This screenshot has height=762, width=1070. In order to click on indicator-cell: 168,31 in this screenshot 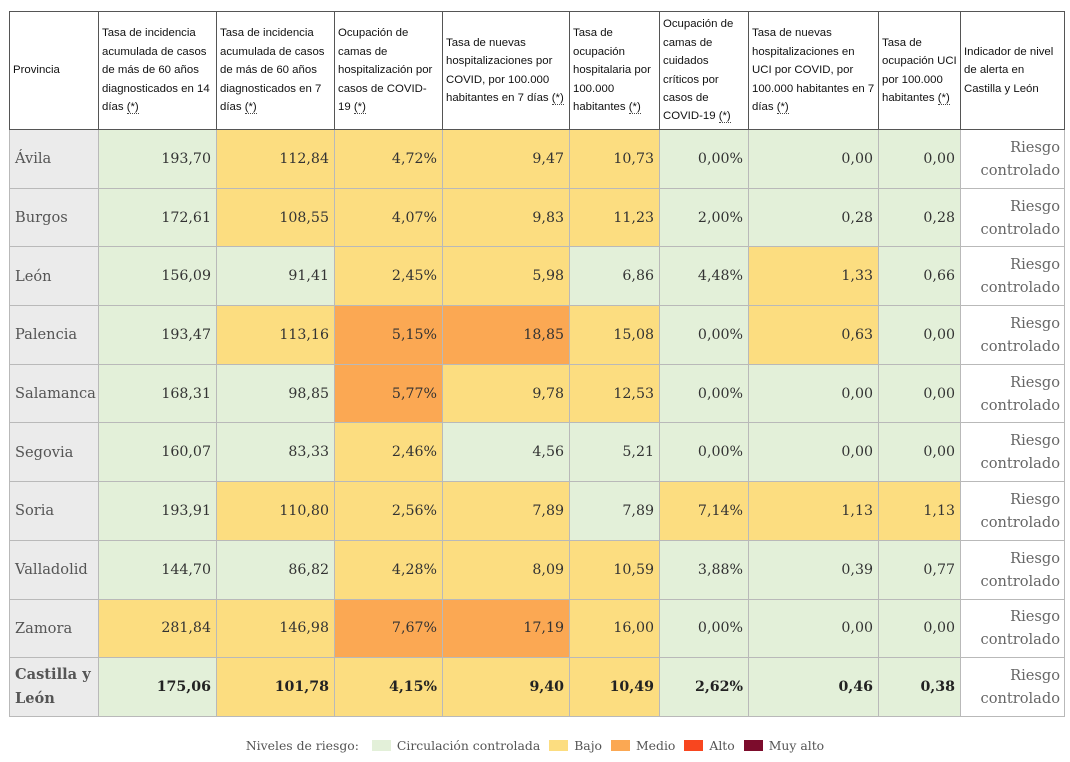, I will do `click(157, 393)`.